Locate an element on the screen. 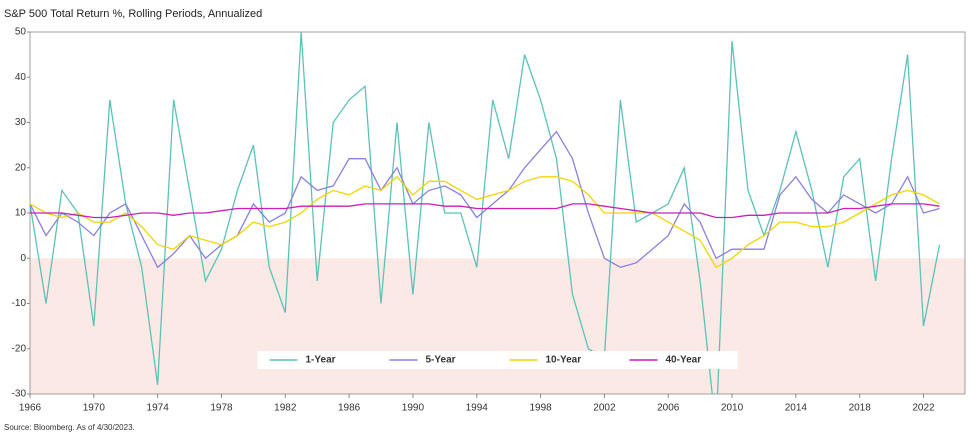 Image resolution: width=974 pixels, height=440 pixels. x-tick-label: 1990 is located at coordinates (413, 408).